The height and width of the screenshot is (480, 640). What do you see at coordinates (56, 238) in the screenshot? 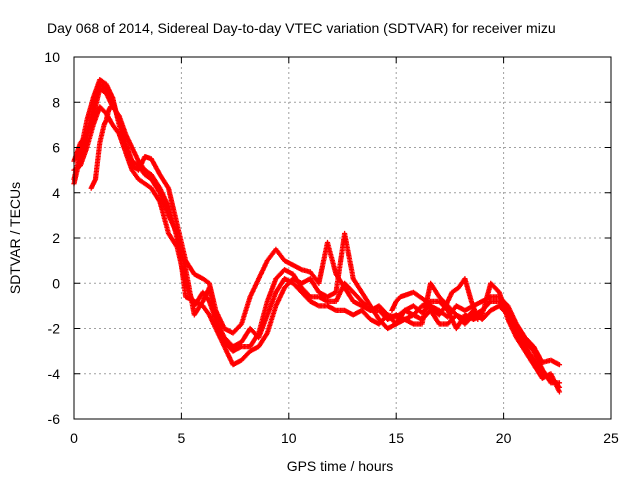
I see `y-tick-label: 2` at bounding box center [56, 238].